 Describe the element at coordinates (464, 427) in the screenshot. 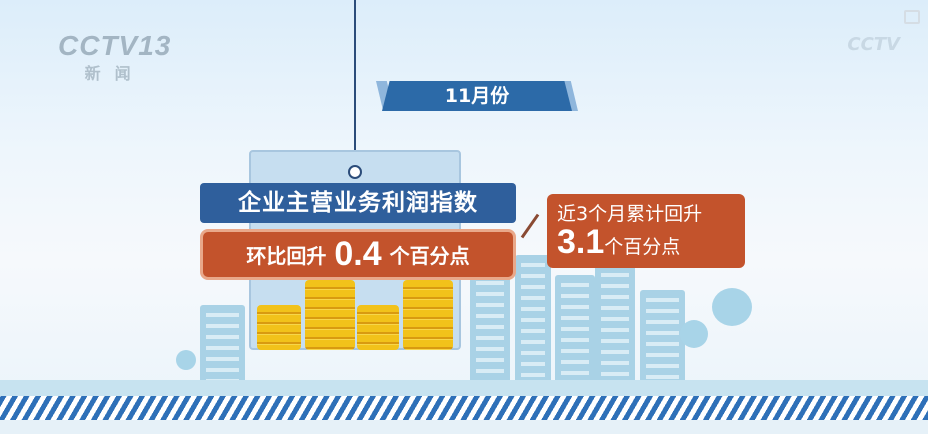

I see `bottom-base` at that location.